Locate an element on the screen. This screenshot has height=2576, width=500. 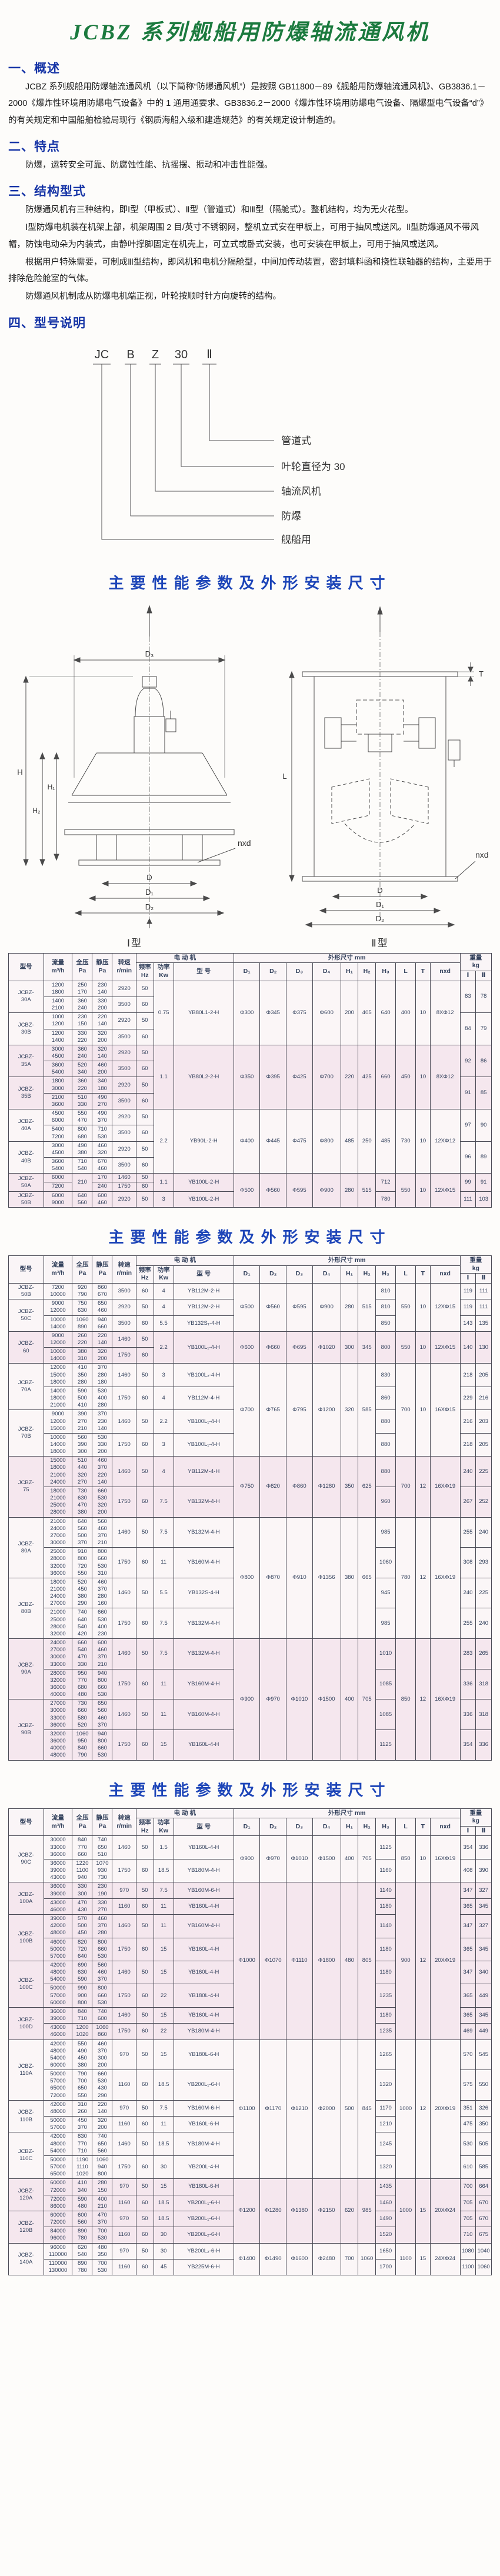
table-cell: Φ1600 is located at coordinates (299, 2259).